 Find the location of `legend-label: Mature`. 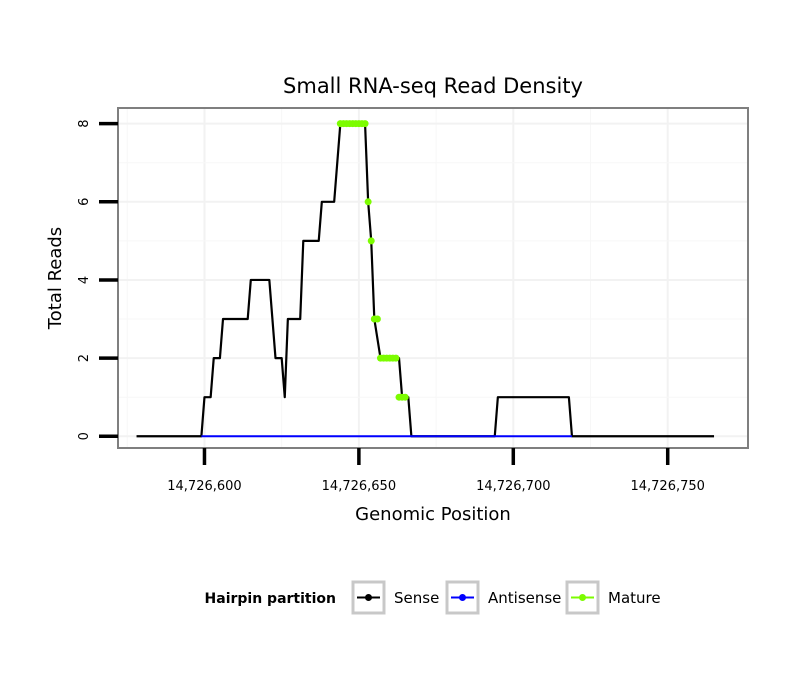

legend-label: Mature is located at coordinates (634, 598).